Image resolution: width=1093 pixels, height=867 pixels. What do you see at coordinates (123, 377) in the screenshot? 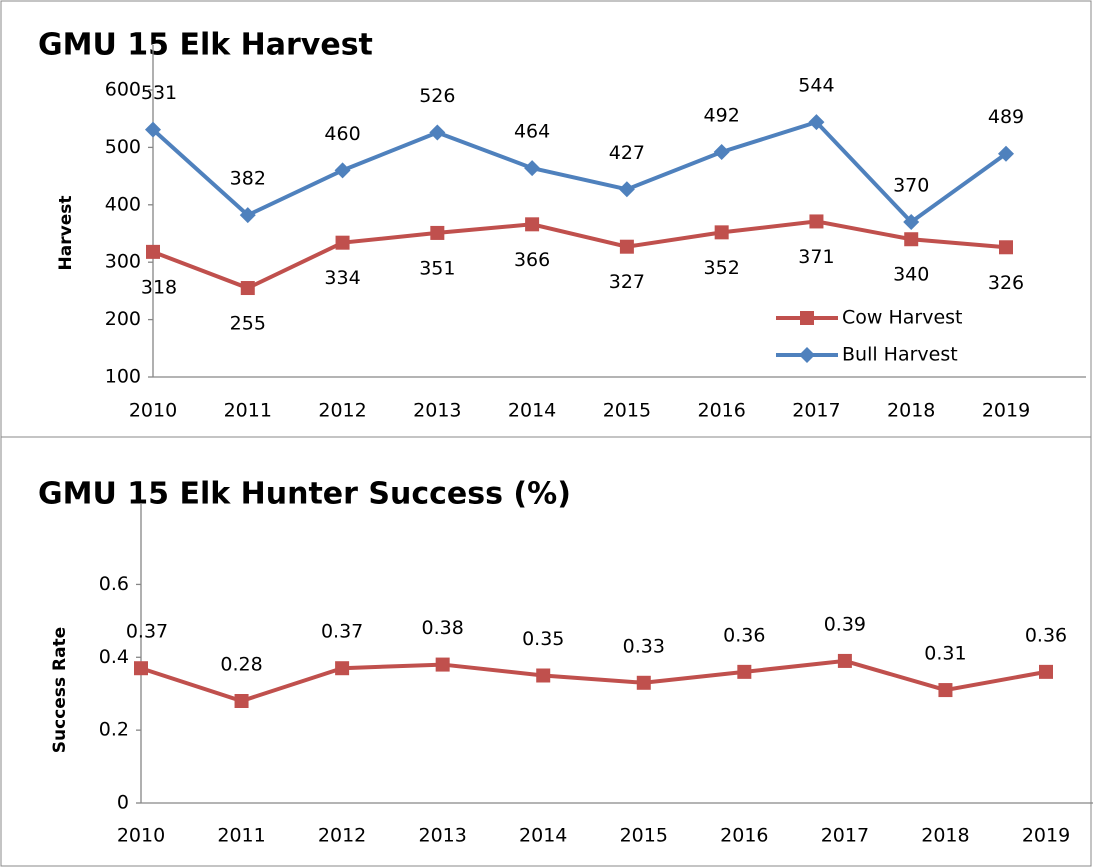
I see `y-tick-label: 100` at bounding box center [123, 377].